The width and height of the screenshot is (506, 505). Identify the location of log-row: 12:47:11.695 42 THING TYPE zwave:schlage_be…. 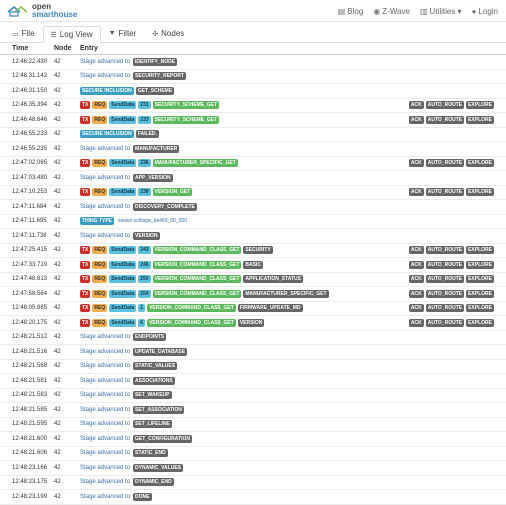
(253, 222).